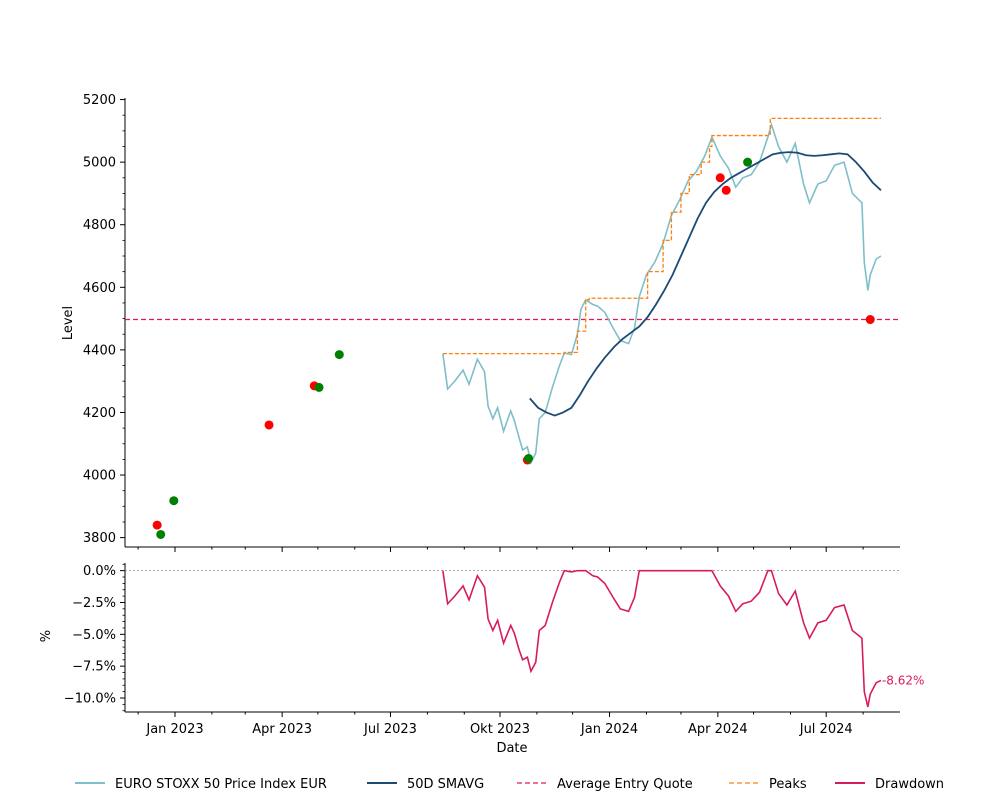 This screenshot has width=1000, height=800. Describe the element at coordinates (99, 571) in the screenshot. I see `y-tick-label: 0.0%` at that location.